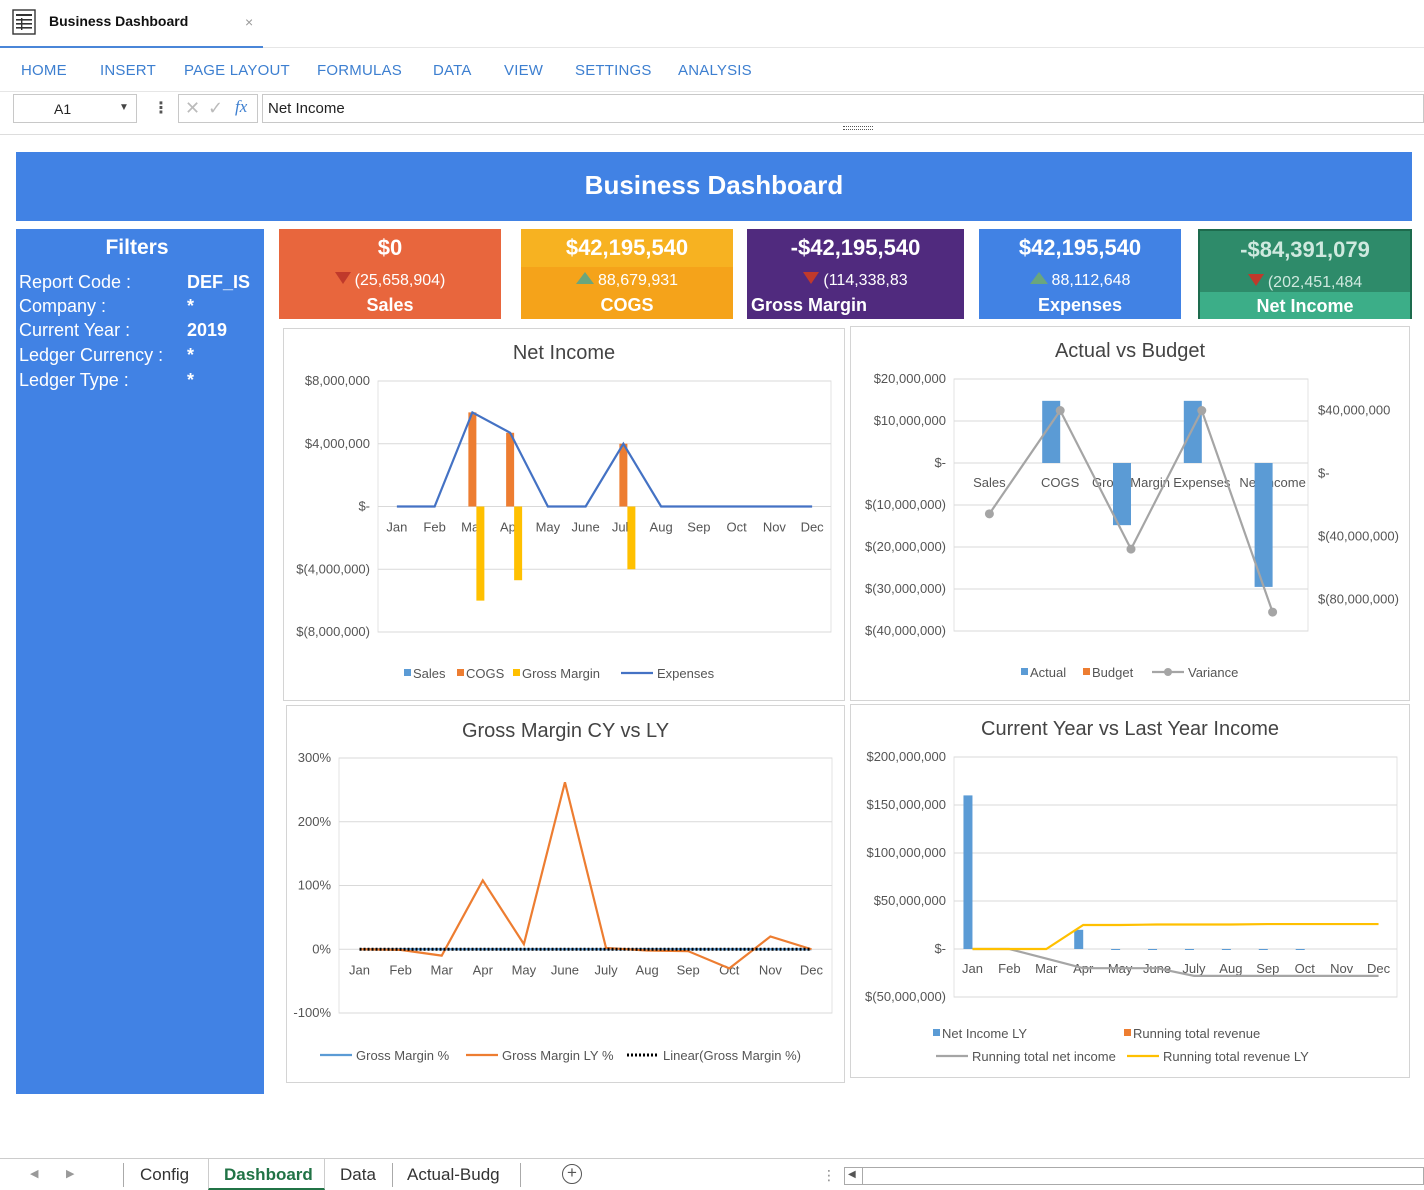 The height and width of the screenshot is (1190, 1424). I want to click on menu-view: VIEW, so click(524, 70).